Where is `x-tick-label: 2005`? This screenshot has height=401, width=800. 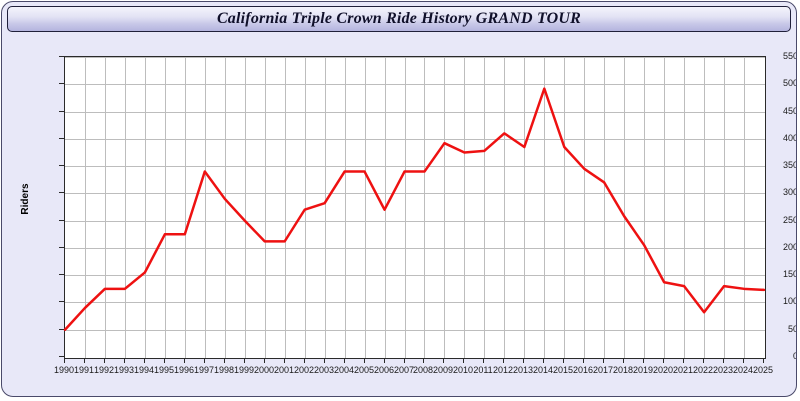
x-tick-label: 2005 is located at coordinates (364, 370).